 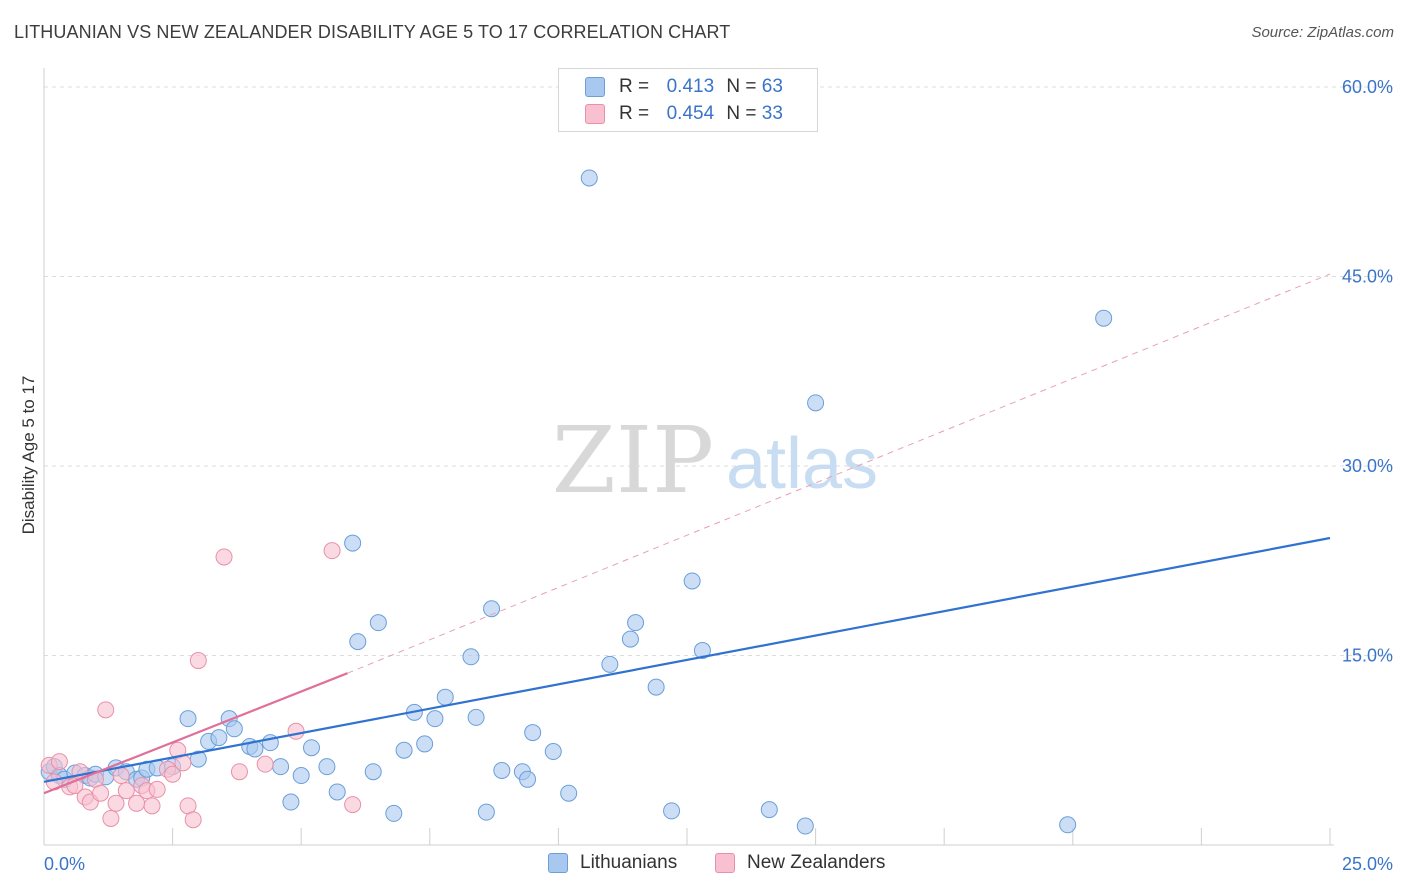 What do you see at coordinates (772, 113) in the screenshot?
I see `legend-n-value: 33` at bounding box center [772, 113].